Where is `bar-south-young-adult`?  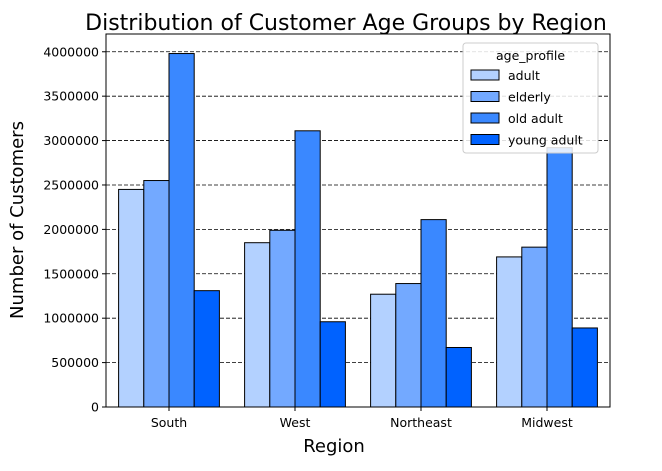
bar-south-young-adult is located at coordinates (206, 349).